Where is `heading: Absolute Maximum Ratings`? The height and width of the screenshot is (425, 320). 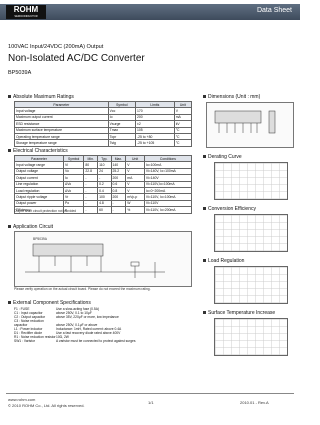
heading: Absolute Maximum Ratings is located at coordinates (41, 97).